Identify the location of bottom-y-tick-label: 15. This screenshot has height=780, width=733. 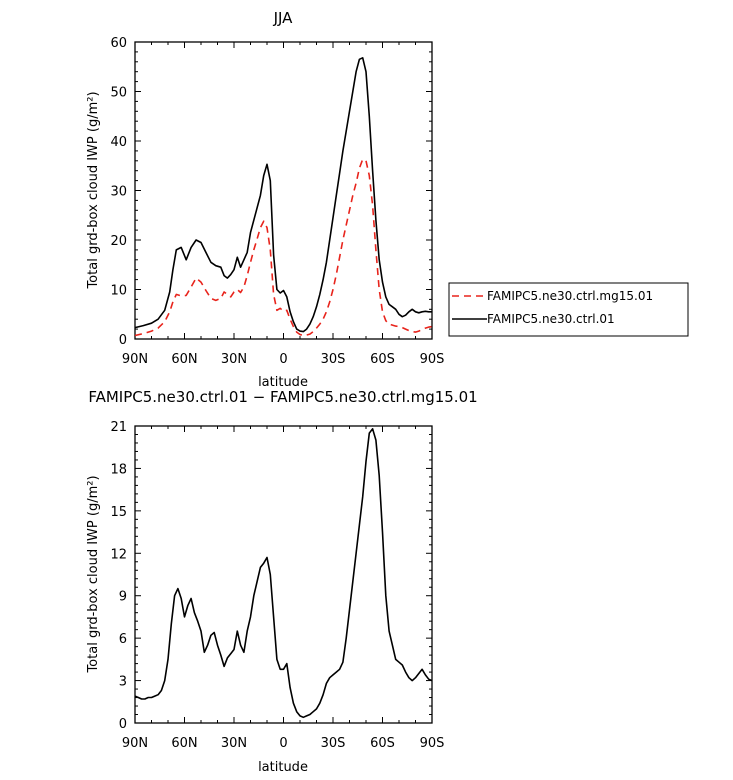
(118, 512).